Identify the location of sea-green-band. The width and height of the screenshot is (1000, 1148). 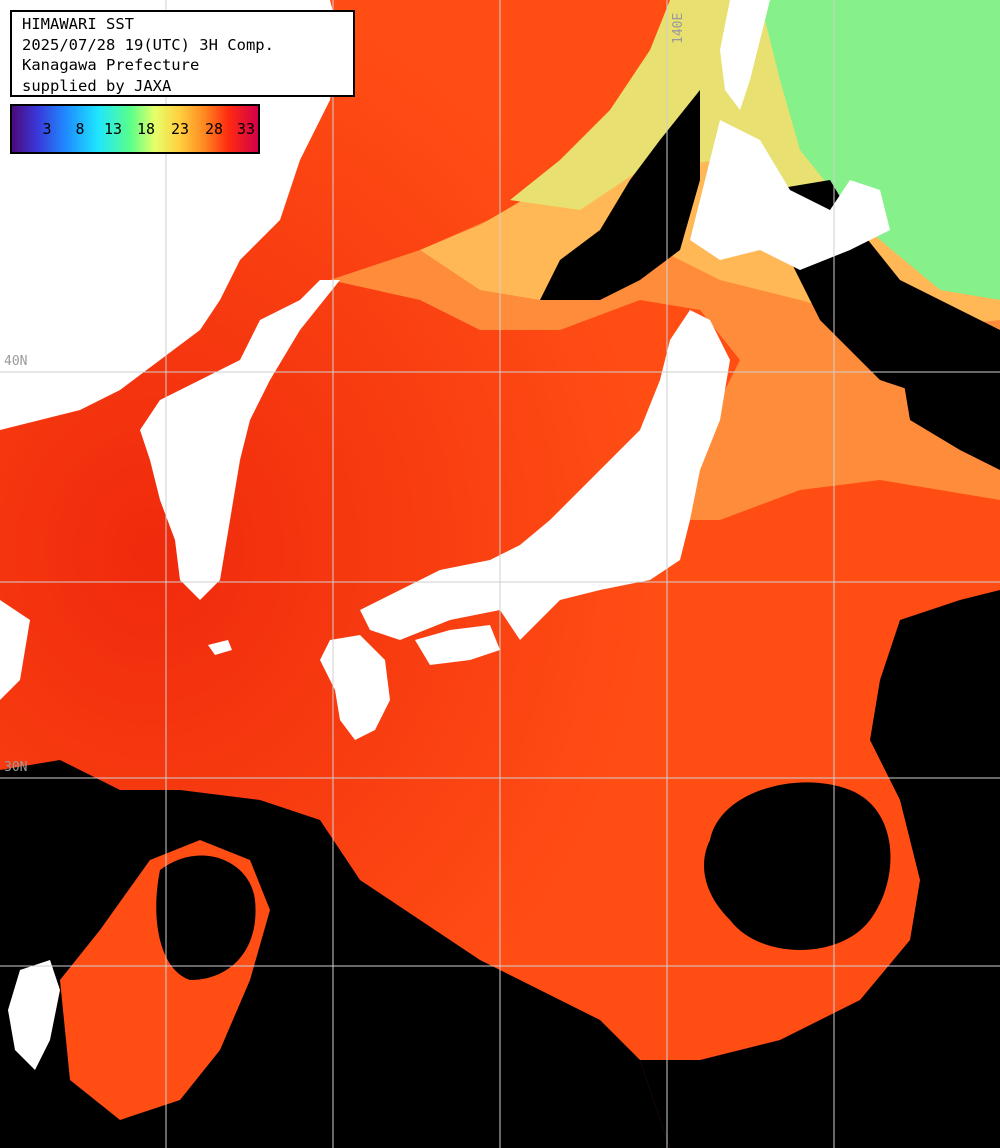
(880, 150).